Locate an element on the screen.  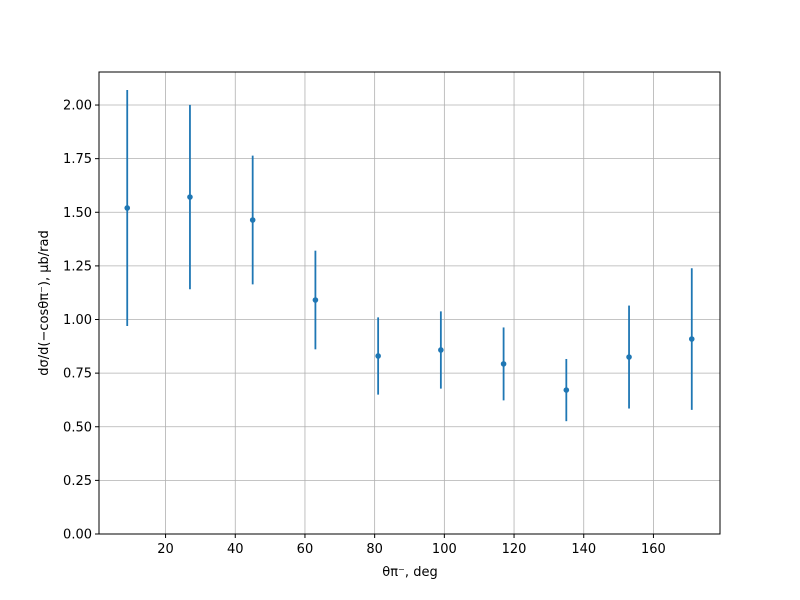
y-tick-label: 1.75 is located at coordinates (77, 159).